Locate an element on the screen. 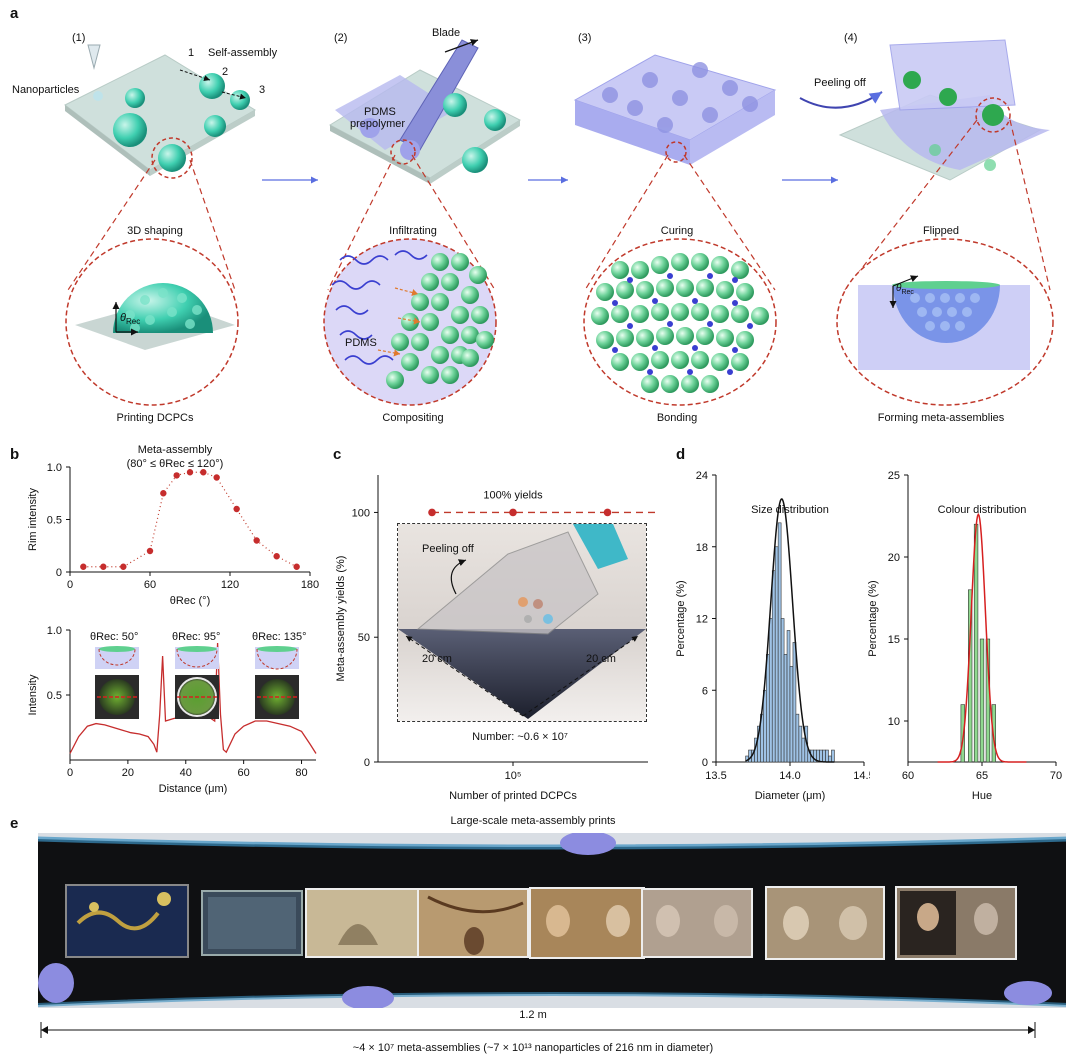 This screenshot has height=1064, width=1066. panel-e-title: Large-scale meta-assembly prints is located at coordinates (533, 821).